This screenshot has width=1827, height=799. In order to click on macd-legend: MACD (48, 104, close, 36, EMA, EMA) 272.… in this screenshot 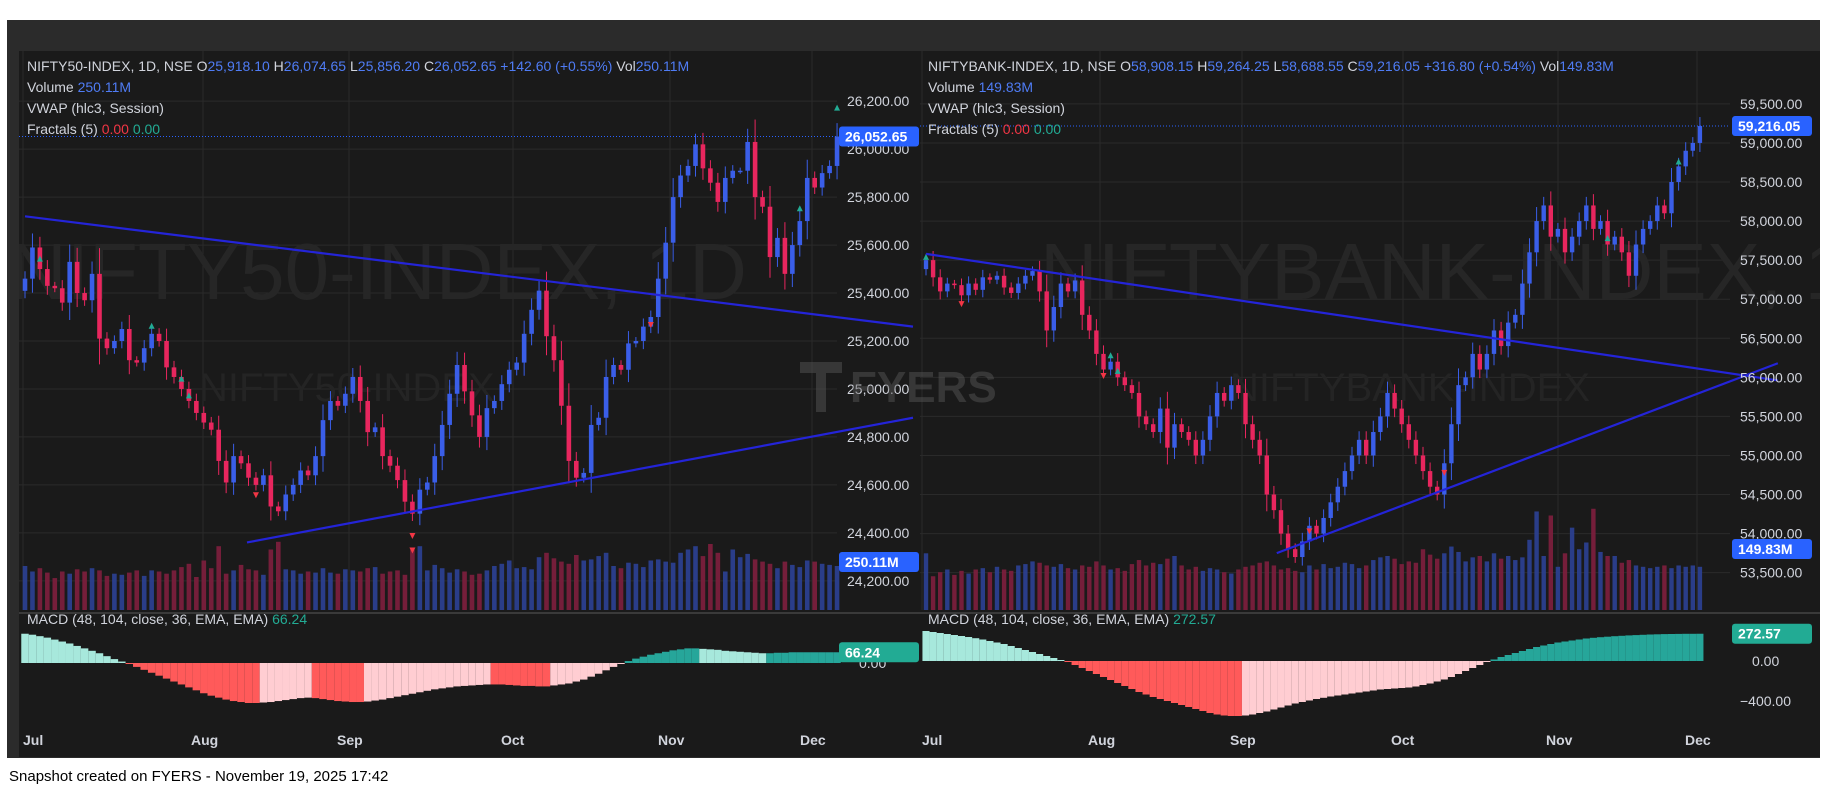, I will do `click(1072, 619)`.